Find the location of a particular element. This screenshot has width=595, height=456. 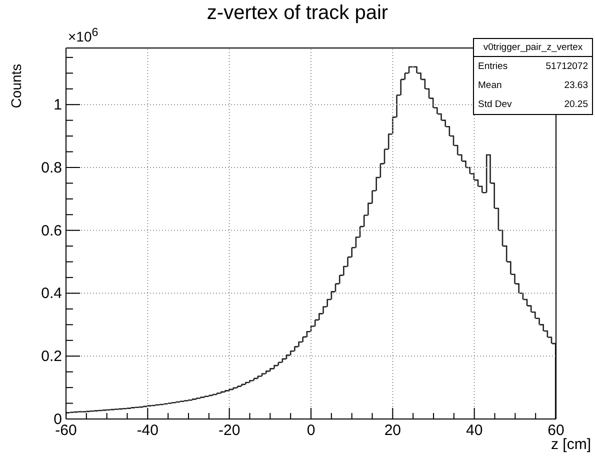

text: ×10$^{6}$ is located at coordinates (83, 35).